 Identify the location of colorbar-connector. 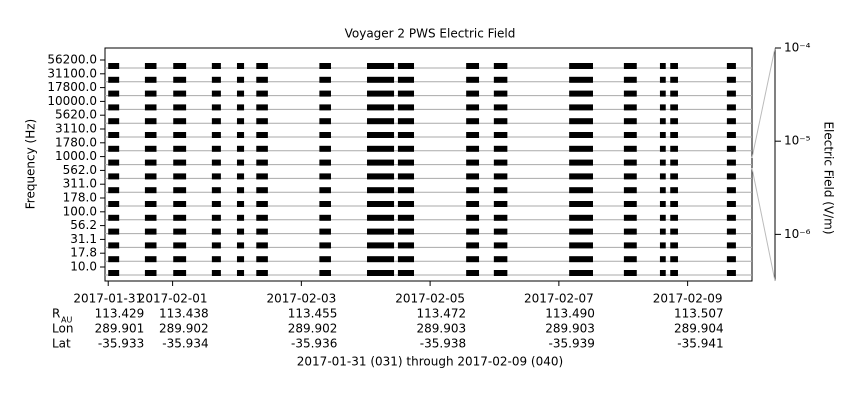
(763, 224).